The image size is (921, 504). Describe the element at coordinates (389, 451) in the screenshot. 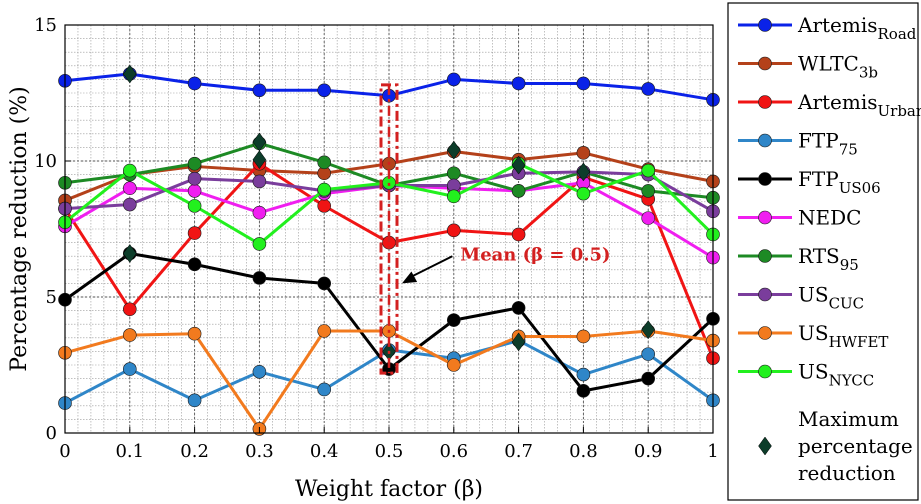

I see `x-tick-label: 0.5` at that location.